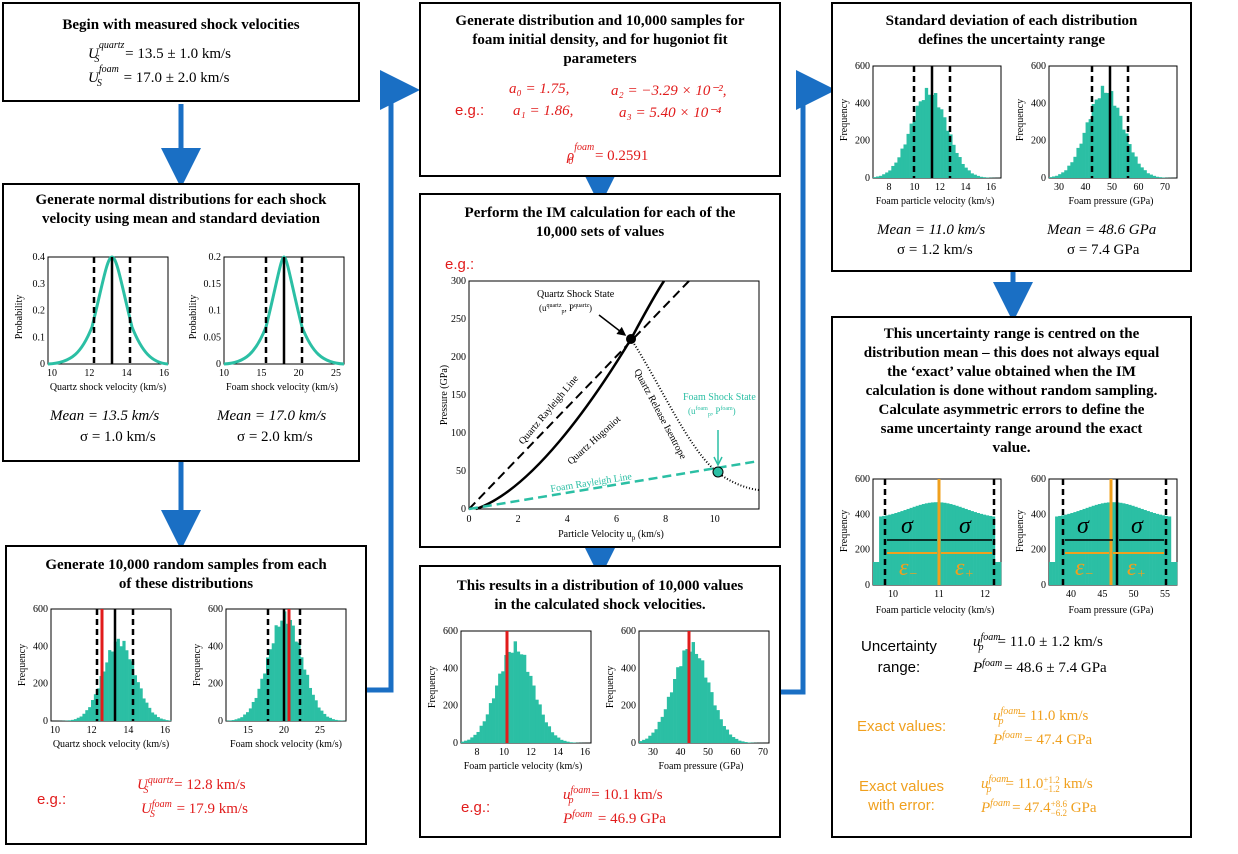 The height and width of the screenshot is (854, 1238). Describe the element at coordinates (1059, 187) in the screenshot. I see `x-tick-label: 30` at that location.